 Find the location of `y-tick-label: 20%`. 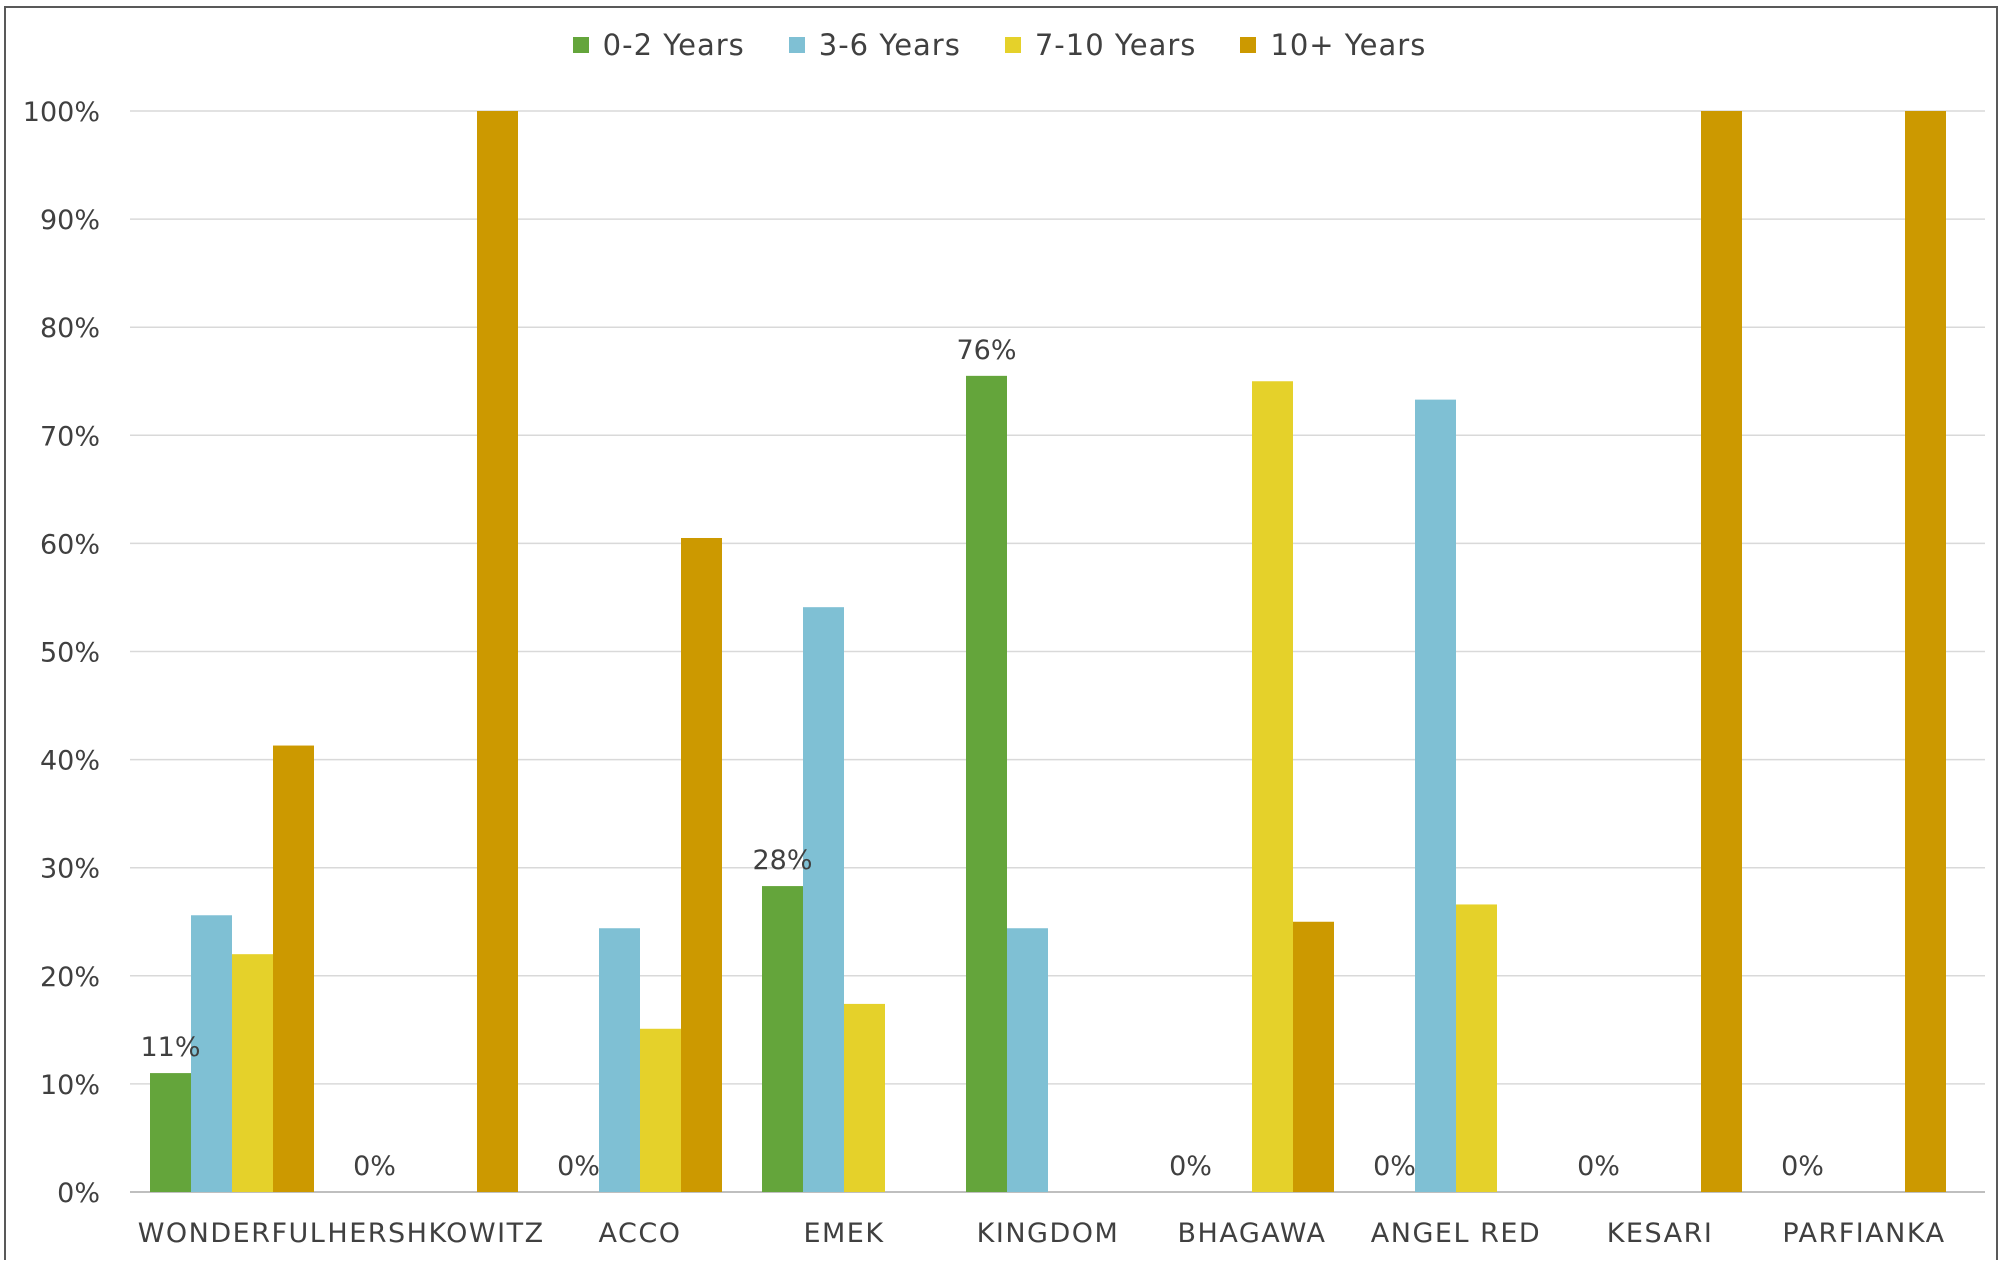

y-tick-label: 20% is located at coordinates (70, 977).